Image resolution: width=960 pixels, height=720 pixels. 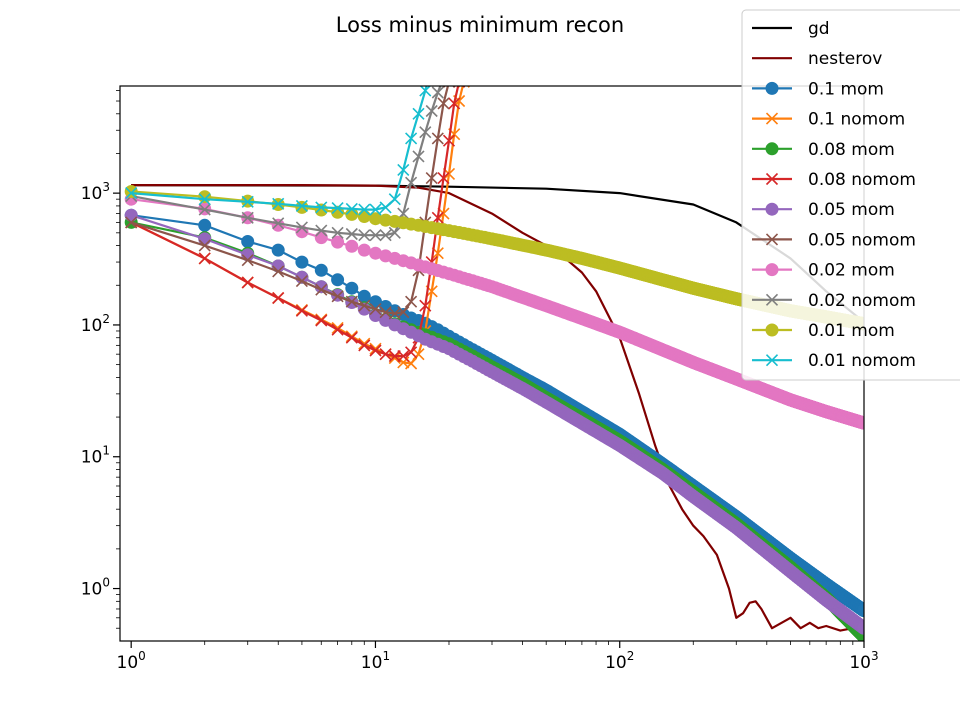 I want to click on legend-label: gd, so click(x=819, y=29).